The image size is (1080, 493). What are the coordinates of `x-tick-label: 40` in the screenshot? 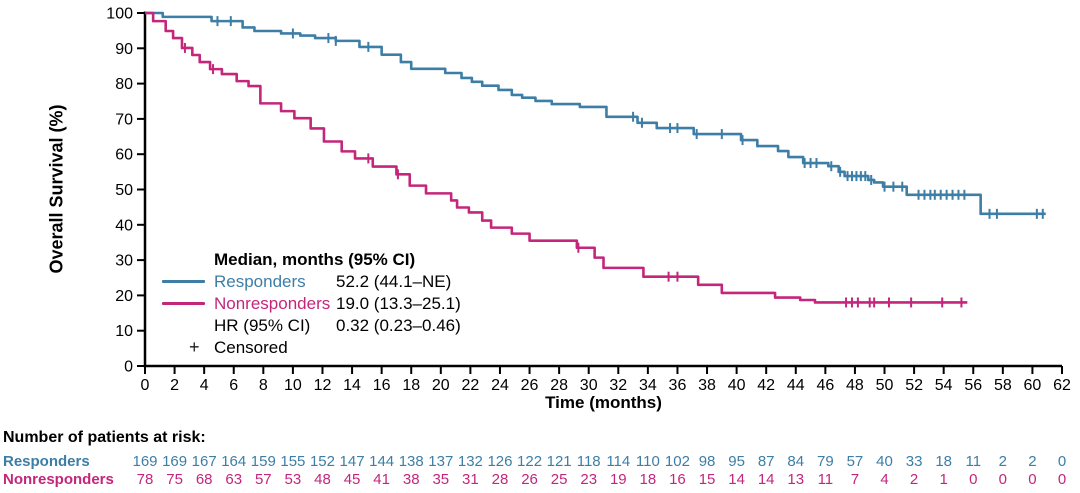 It's located at (737, 385).